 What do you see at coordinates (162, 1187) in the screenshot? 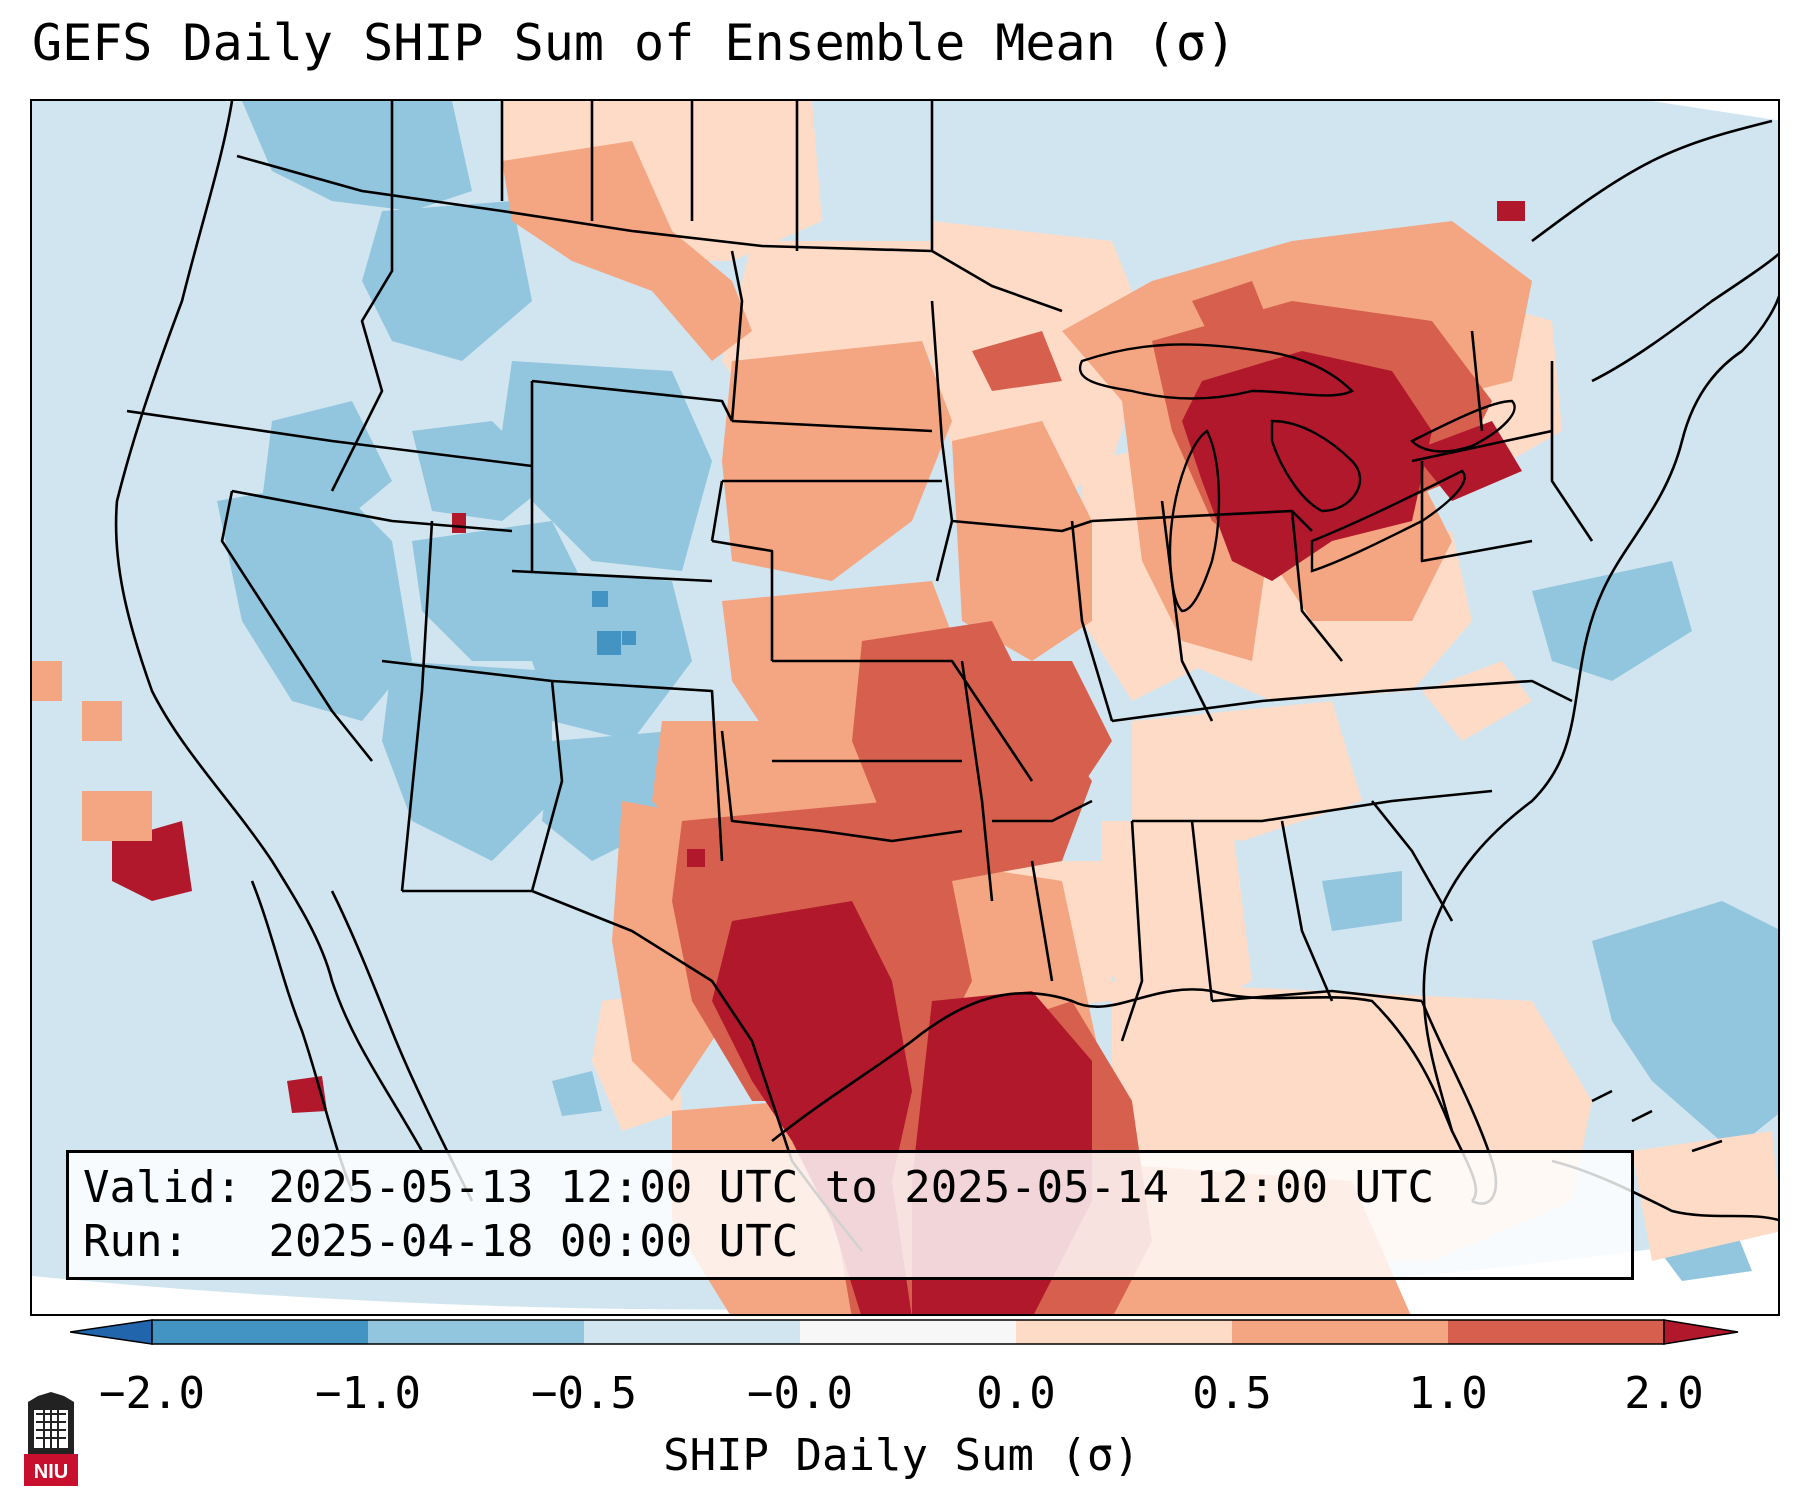
I see `valid-label: Valid:` at bounding box center [162, 1187].